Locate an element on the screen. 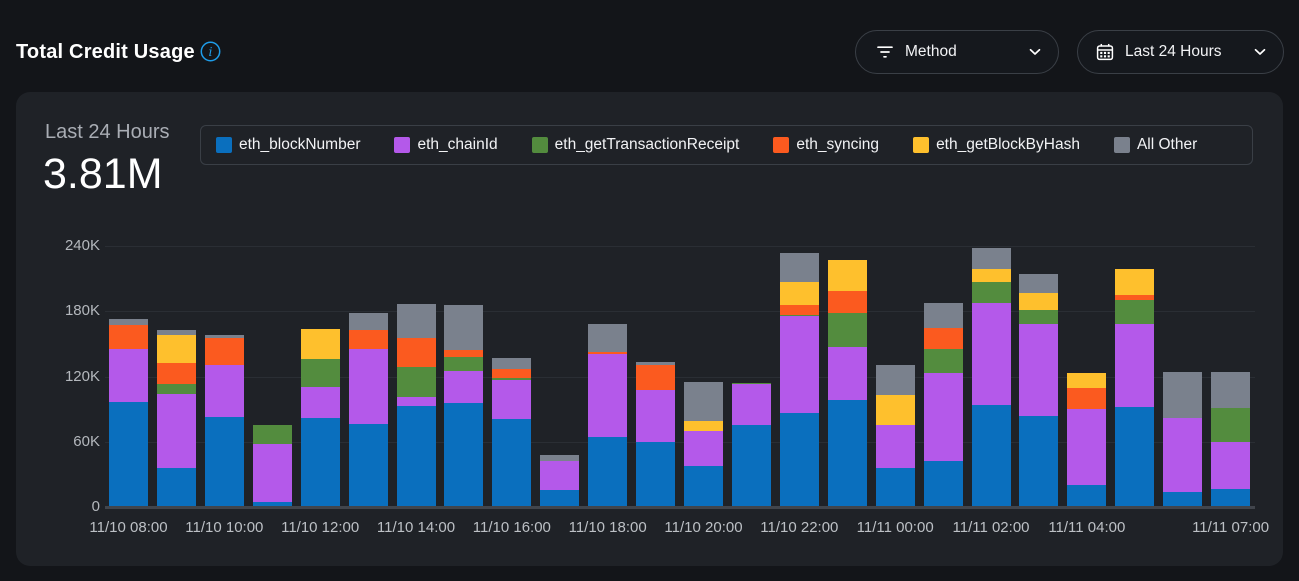 The width and height of the screenshot is (1299, 581). bar-11/10 20:00 is located at coordinates (703, 444).